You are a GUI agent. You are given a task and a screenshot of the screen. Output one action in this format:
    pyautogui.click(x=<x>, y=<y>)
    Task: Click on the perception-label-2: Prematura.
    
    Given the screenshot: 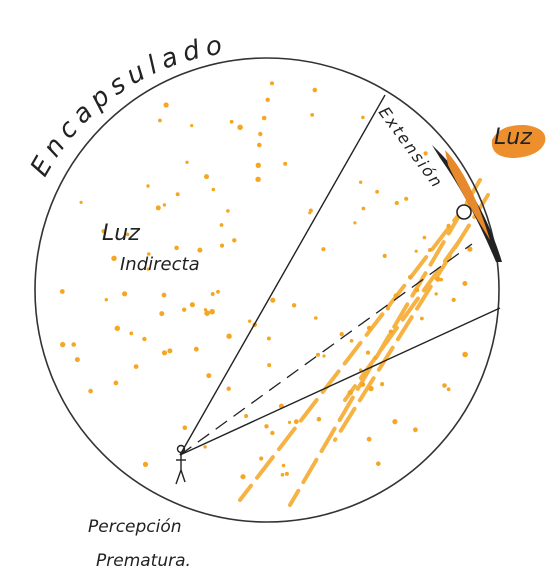 What is the action you would take?
    pyautogui.click(x=143, y=561)
    